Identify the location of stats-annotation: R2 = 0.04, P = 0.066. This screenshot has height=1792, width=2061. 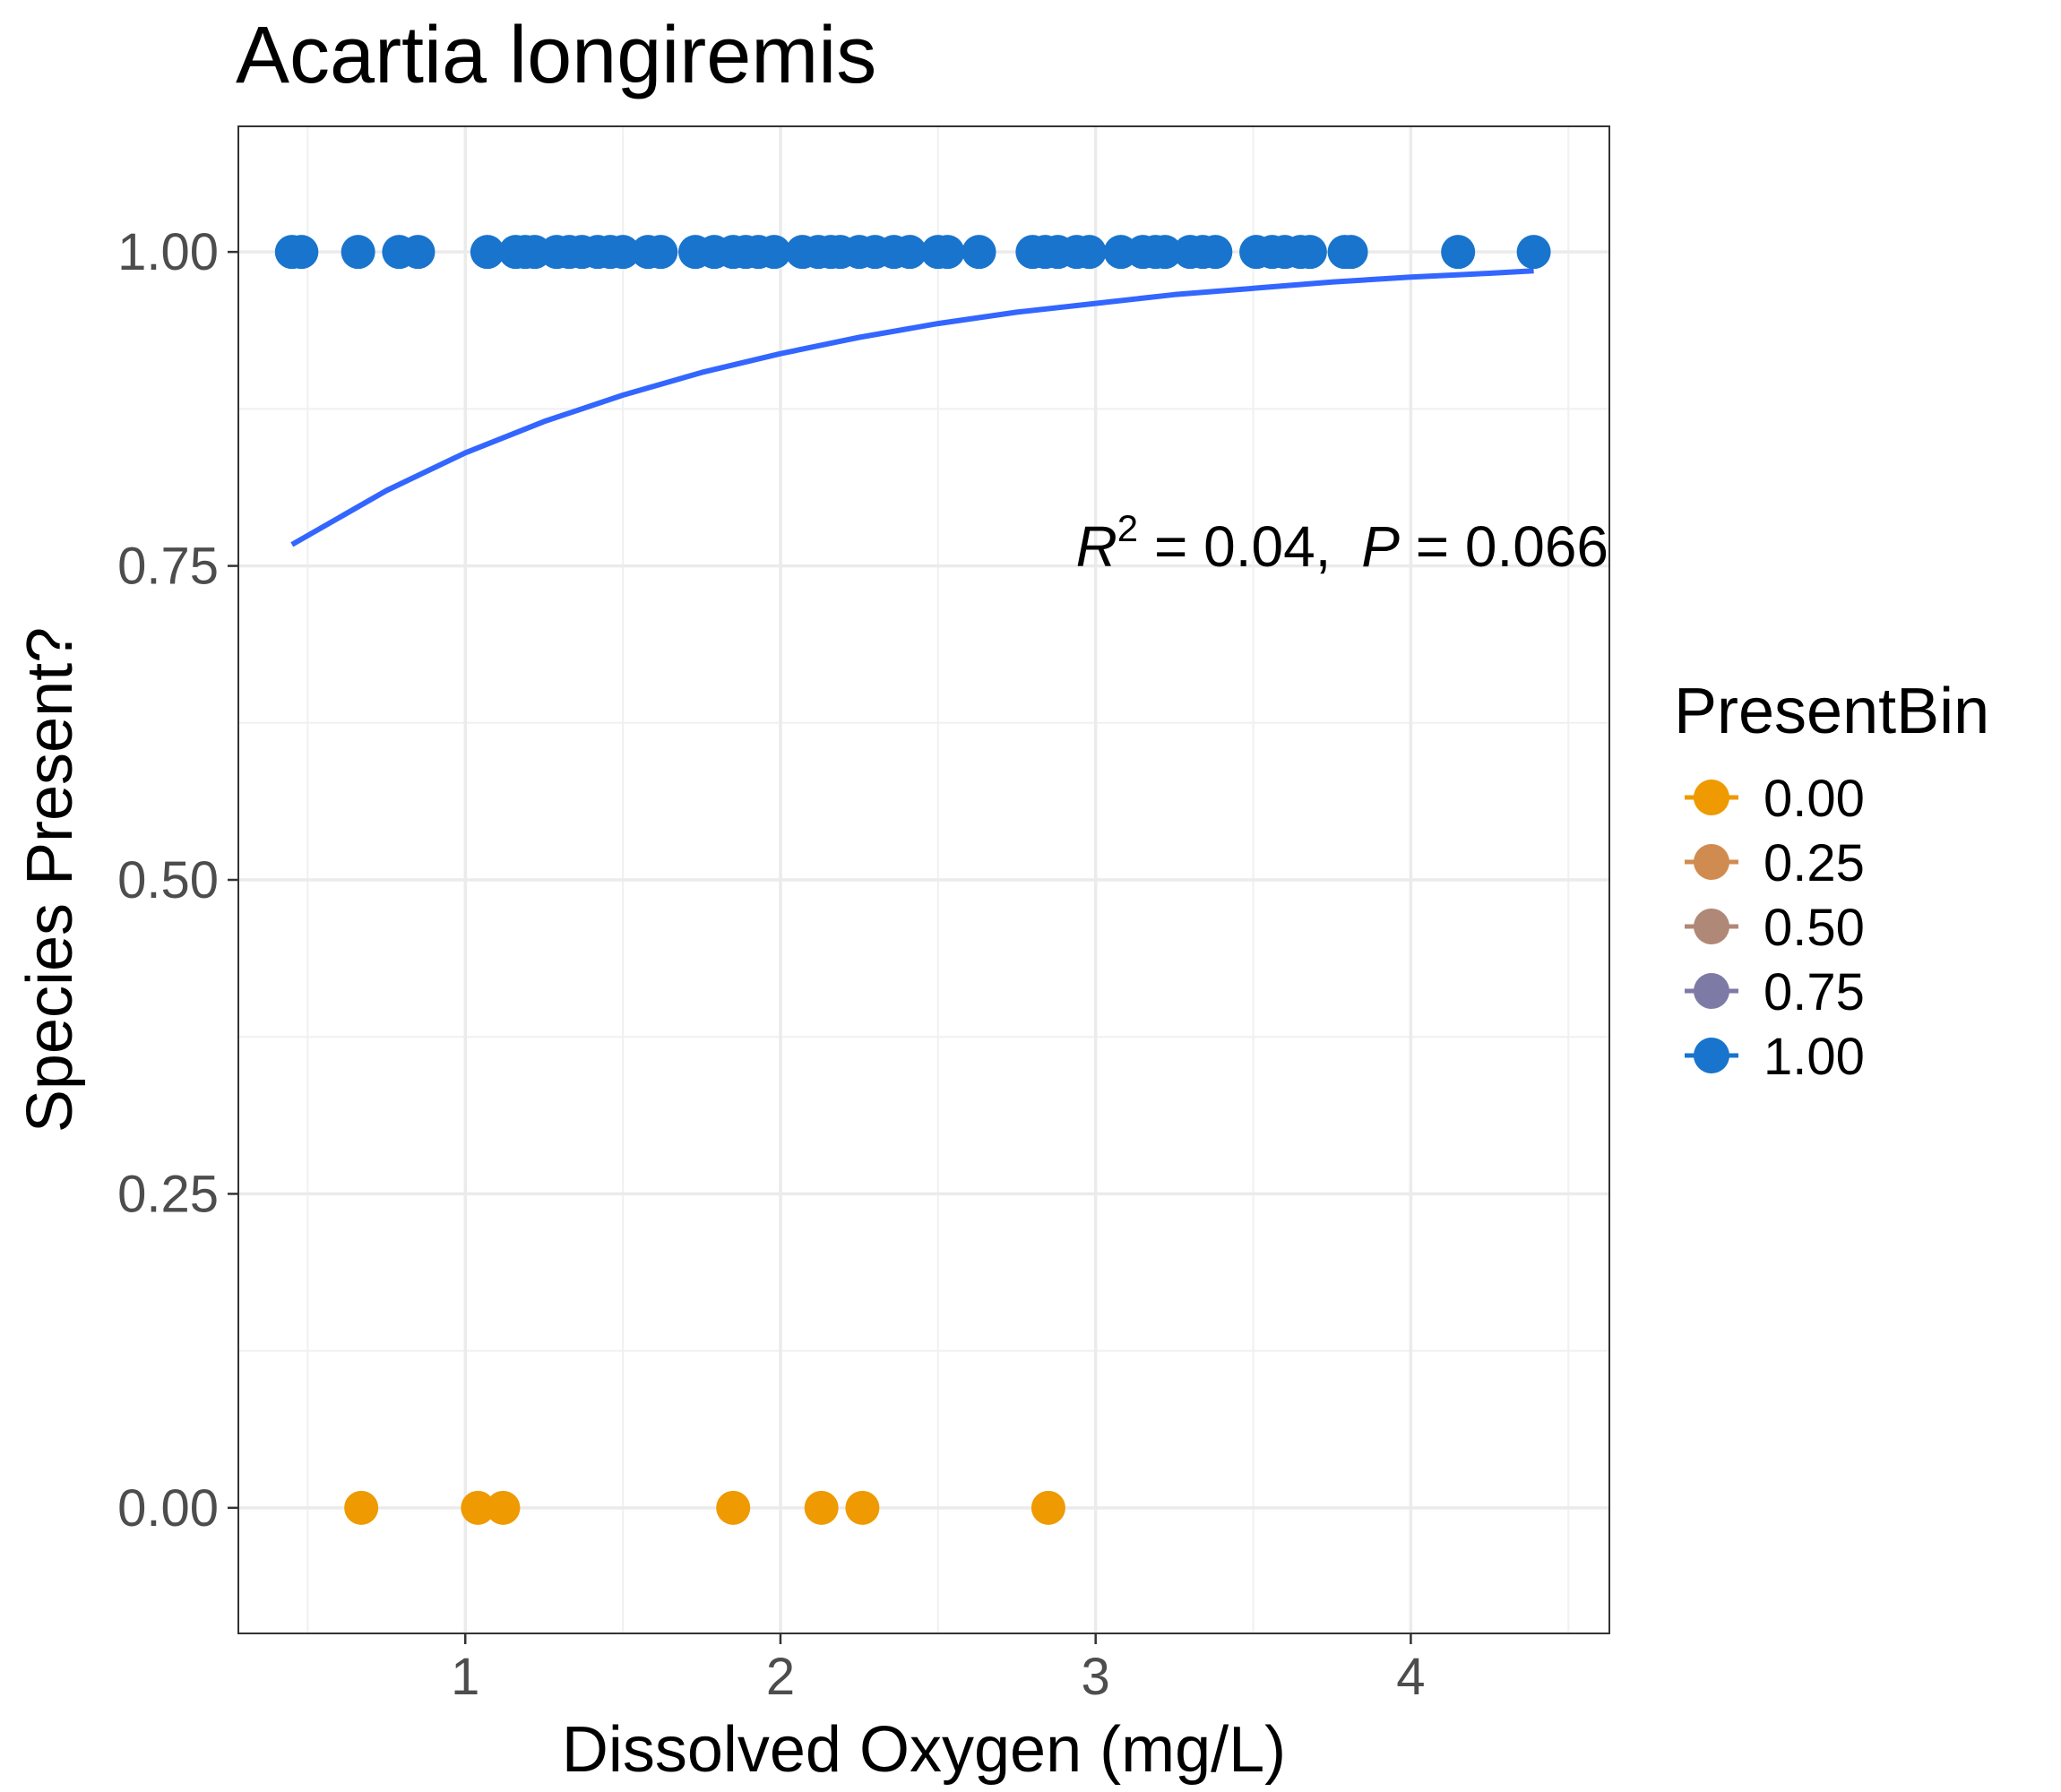
(1342, 543).